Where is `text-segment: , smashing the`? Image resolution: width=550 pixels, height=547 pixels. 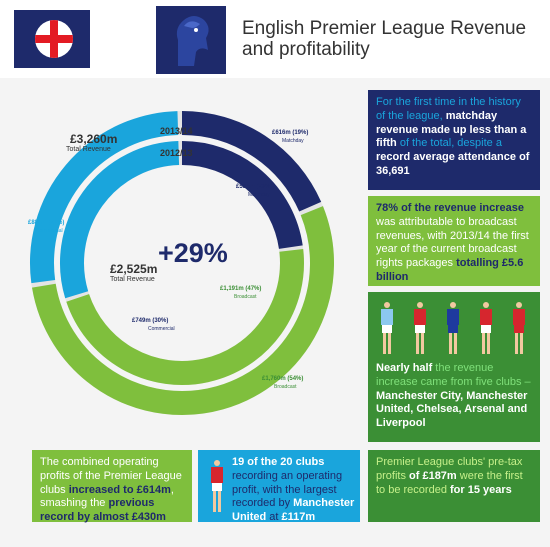
text-segment: , smashing the is located at coordinates (107, 496).